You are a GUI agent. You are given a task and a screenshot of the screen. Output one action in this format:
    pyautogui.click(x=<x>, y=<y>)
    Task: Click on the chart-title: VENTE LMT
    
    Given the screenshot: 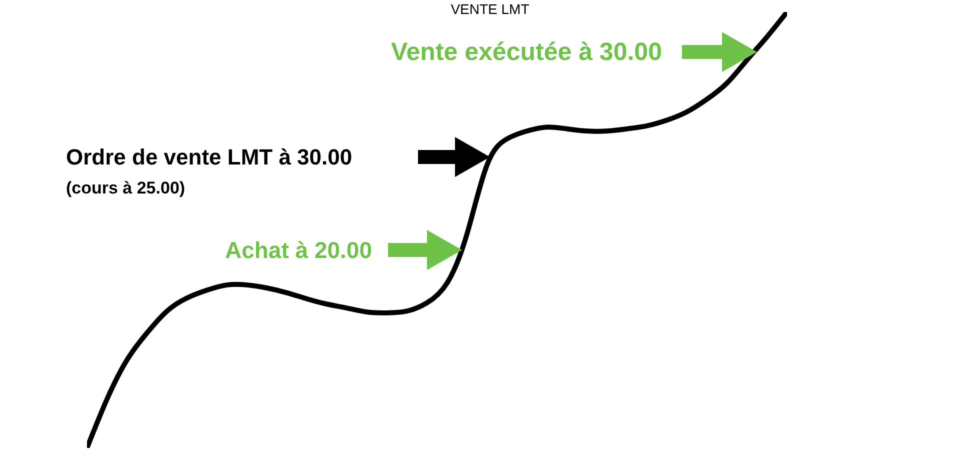 What is the action you would take?
    pyautogui.click(x=490, y=9)
    